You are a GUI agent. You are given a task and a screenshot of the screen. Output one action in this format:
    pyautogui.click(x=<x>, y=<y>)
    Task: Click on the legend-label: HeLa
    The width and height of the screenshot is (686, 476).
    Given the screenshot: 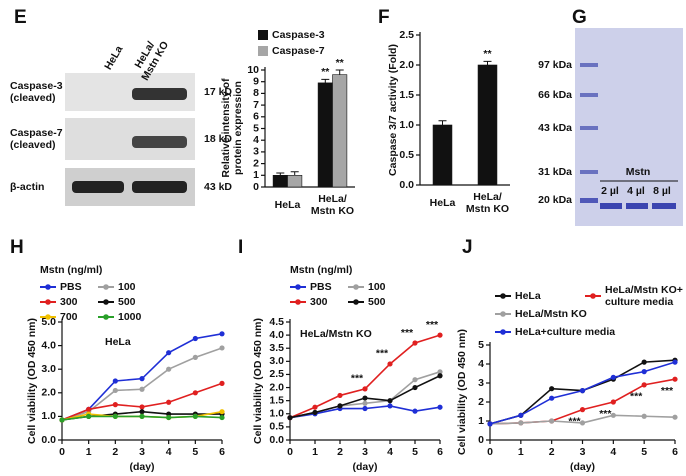 What is the action you would take?
    pyautogui.click(x=528, y=296)
    